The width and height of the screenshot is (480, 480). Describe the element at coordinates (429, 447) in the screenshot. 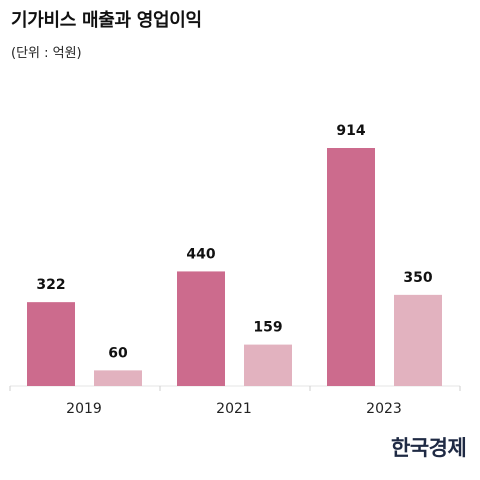

I see `publisher-logo: 한국경제` at that location.